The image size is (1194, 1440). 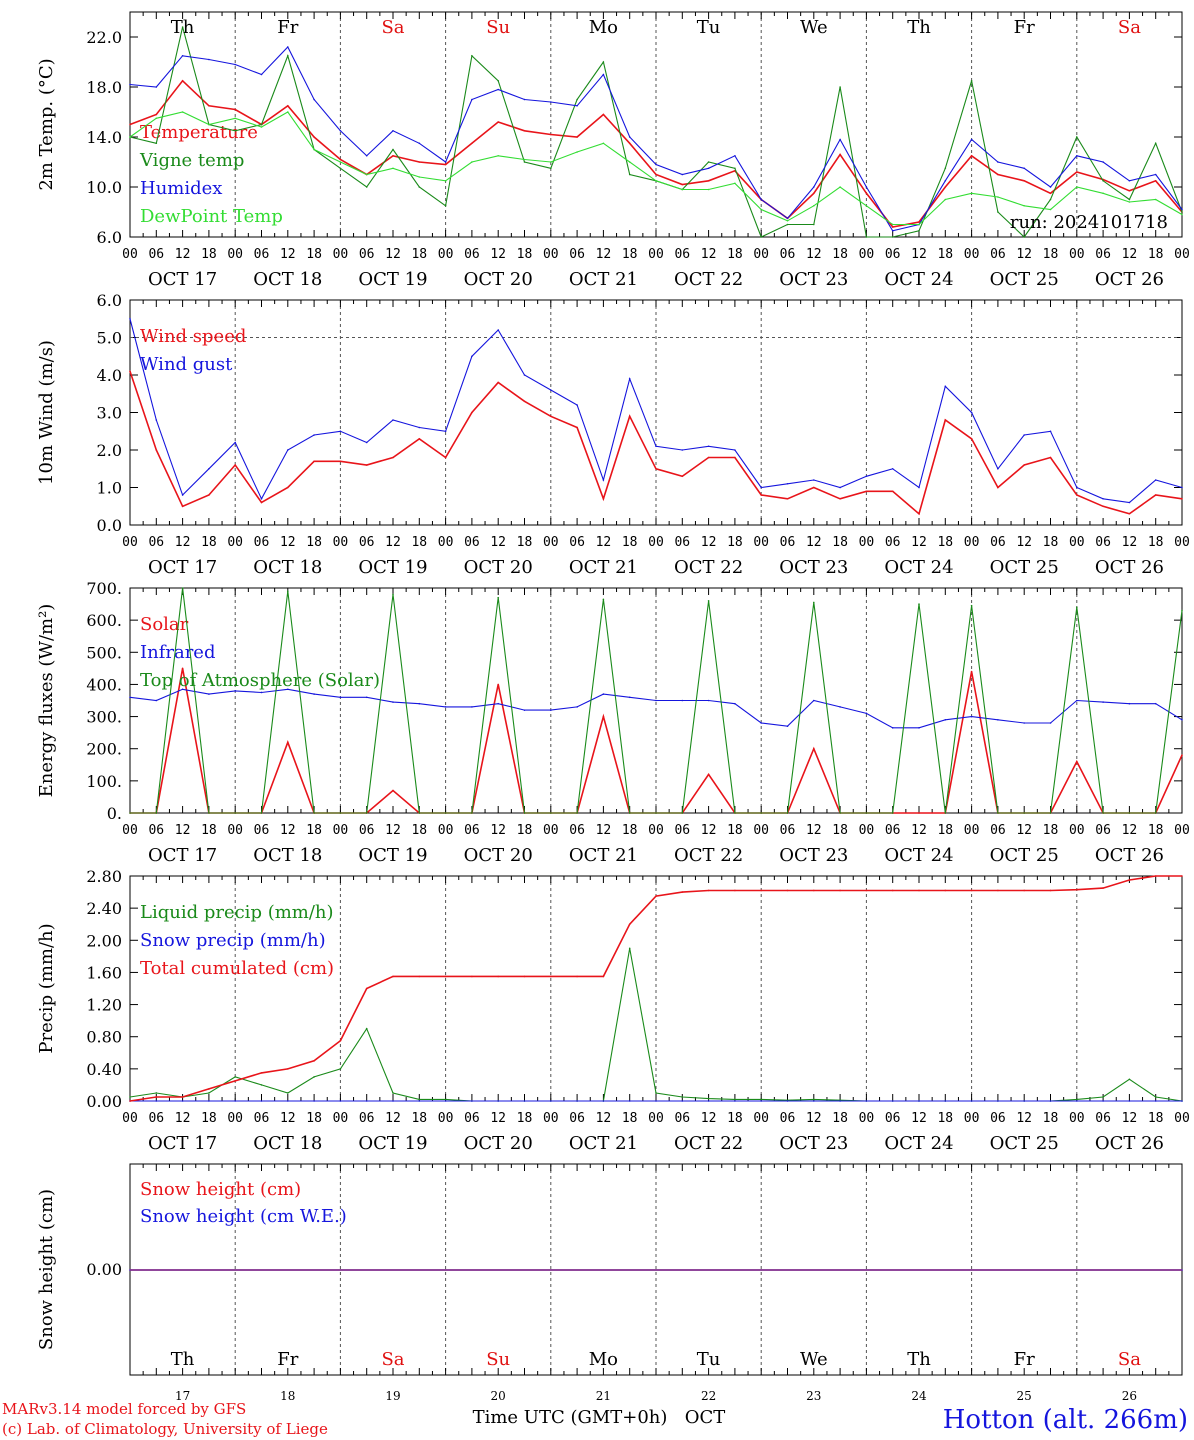 What do you see at coordinates (109, 413) in the screenshot?
I see `y-tick-label: 3.0` at bounding box center [109, 413].